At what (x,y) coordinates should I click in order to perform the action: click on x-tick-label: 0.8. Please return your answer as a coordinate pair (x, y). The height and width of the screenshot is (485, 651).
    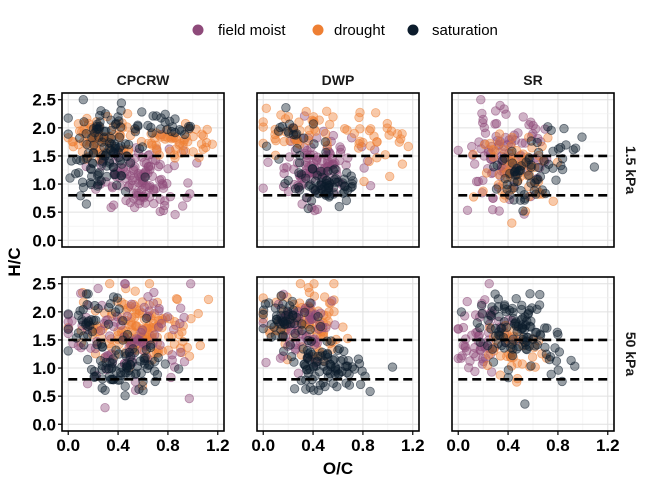
    Looking at the image, I should click on (363, 445).